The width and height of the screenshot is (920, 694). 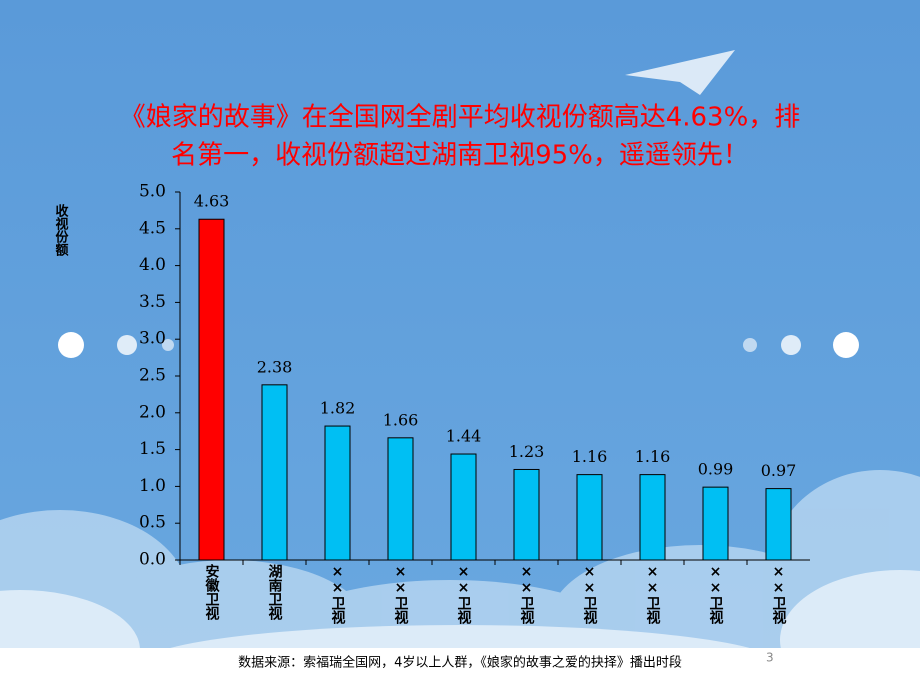 I want to click on y-tick-label: 1.0, so click(x=152, y=486).